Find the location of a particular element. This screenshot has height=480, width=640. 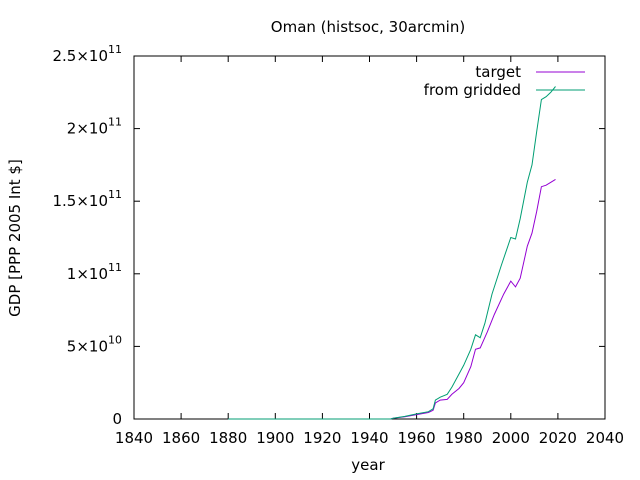

x-tick-label: 1940 is located at coordinates (369, 438).